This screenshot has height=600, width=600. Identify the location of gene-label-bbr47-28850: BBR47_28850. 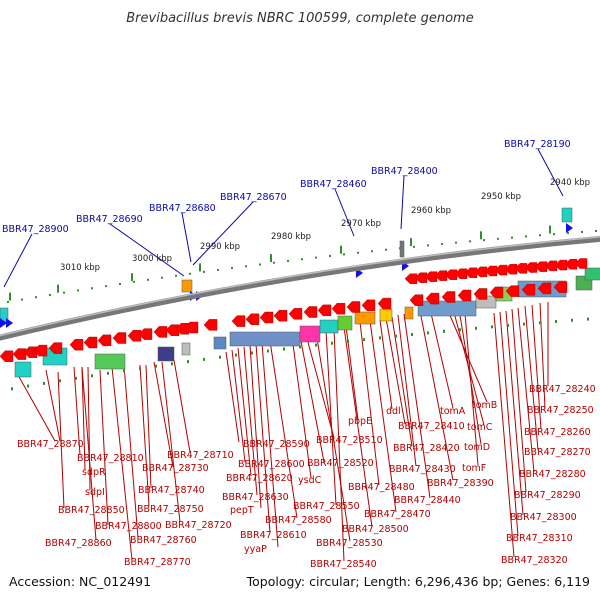
(91, 510).